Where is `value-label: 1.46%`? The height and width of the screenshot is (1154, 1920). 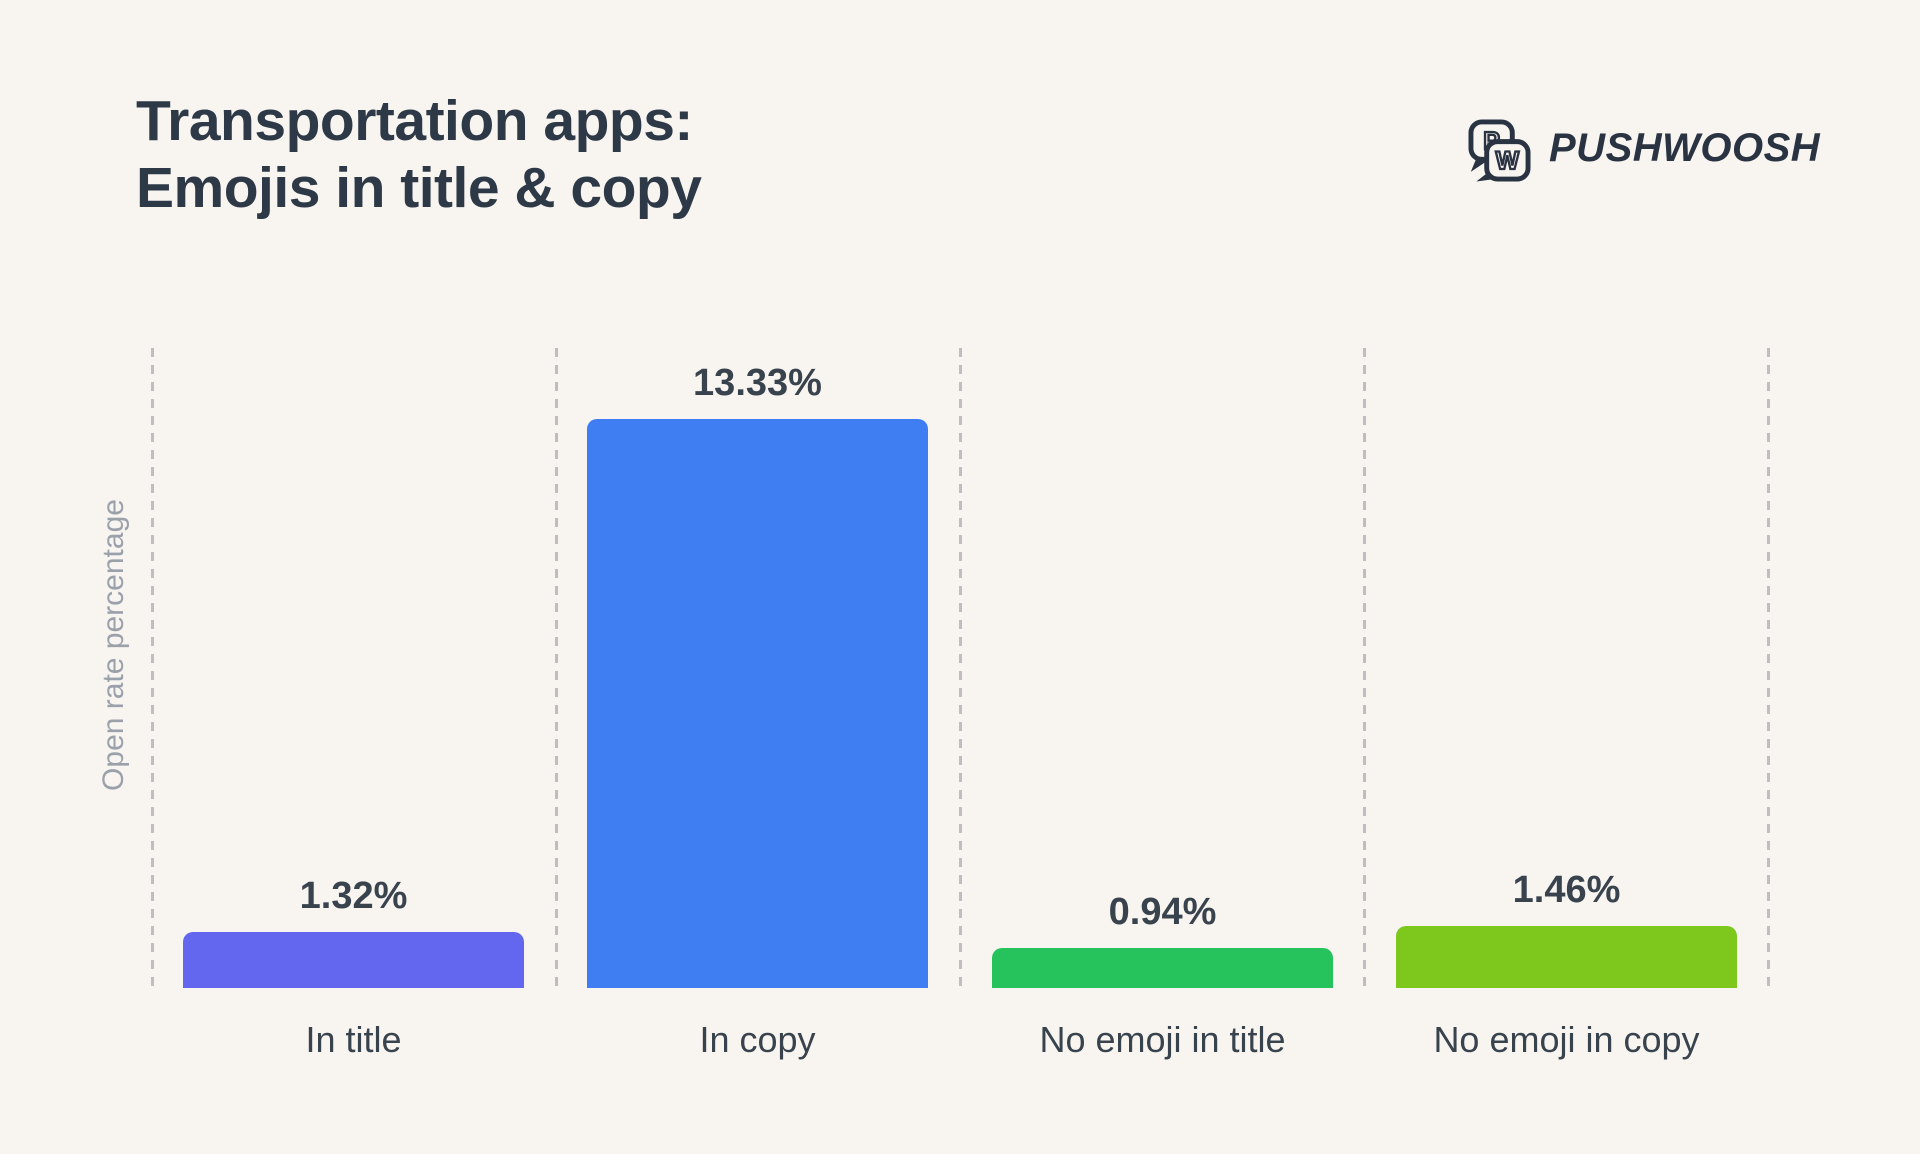
value-label: 1.46% is located at coordinates (1566, 890).